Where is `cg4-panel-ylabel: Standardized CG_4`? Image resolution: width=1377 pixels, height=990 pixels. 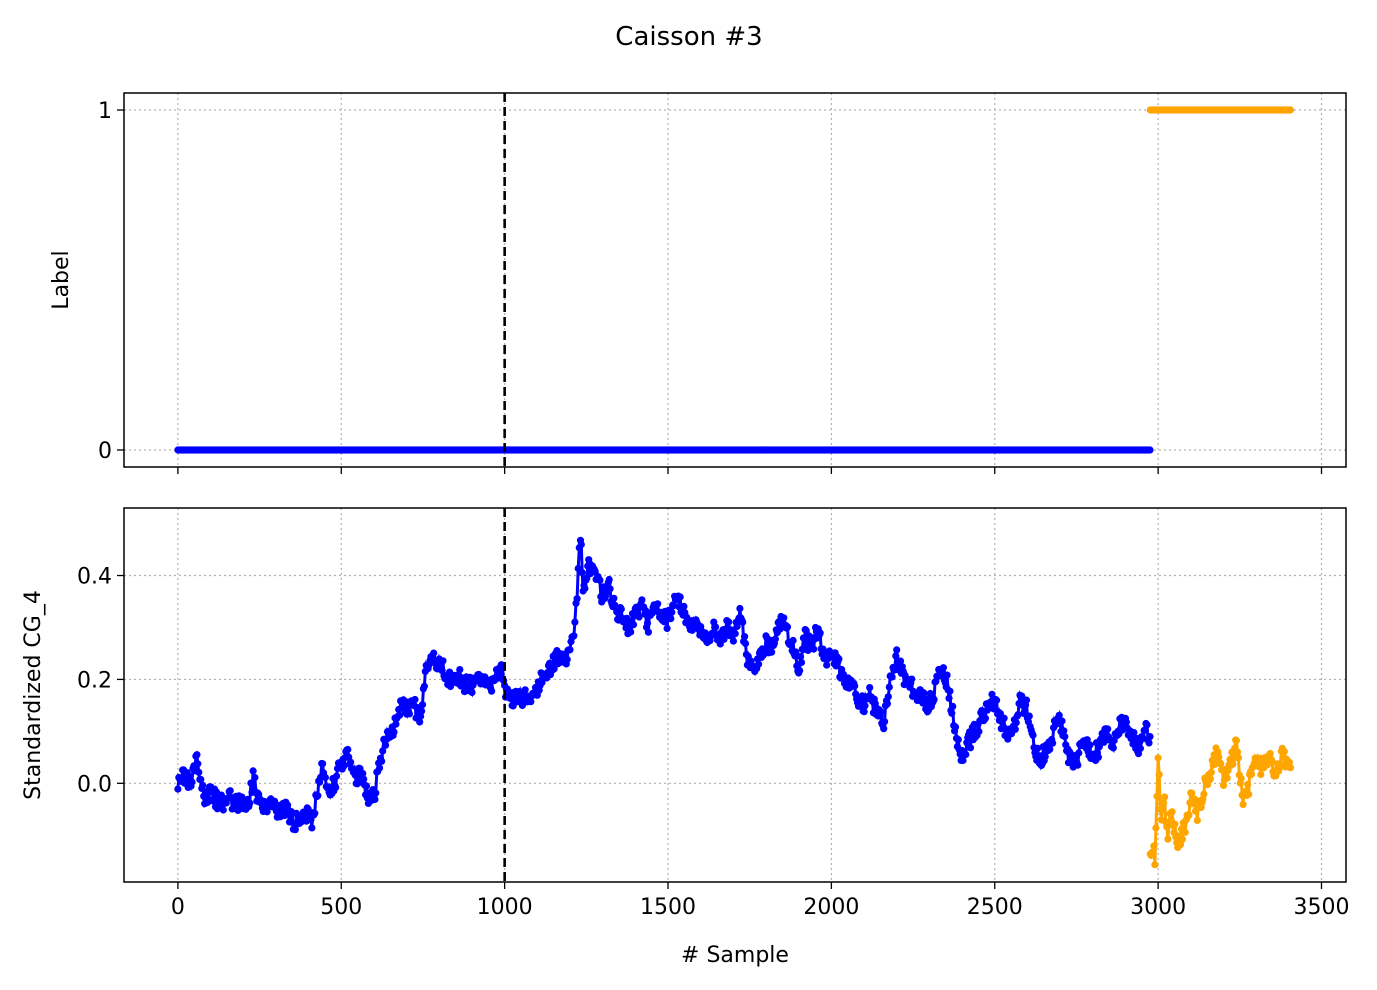
cg4-panel-ylabel: Standardized CG_4 is located at coordinates (33, 695).